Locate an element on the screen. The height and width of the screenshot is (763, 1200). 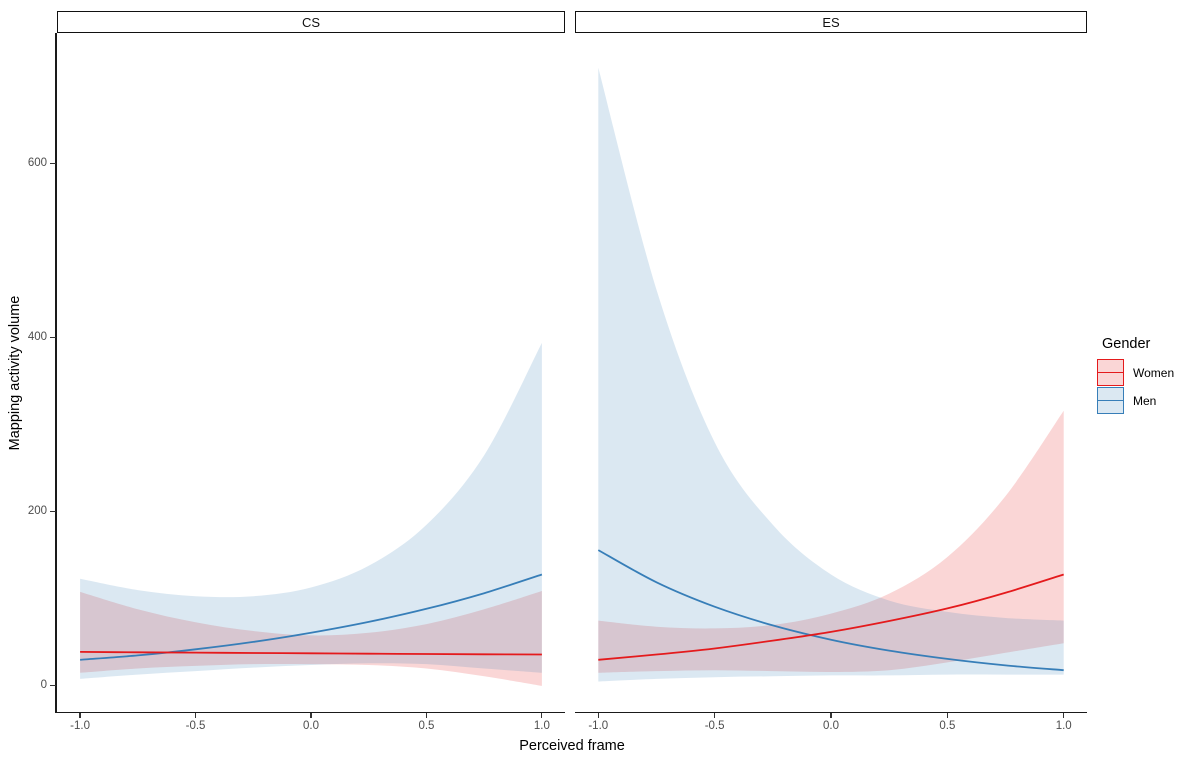
facet-strip-es: ES is located at coordinates (831, 22).